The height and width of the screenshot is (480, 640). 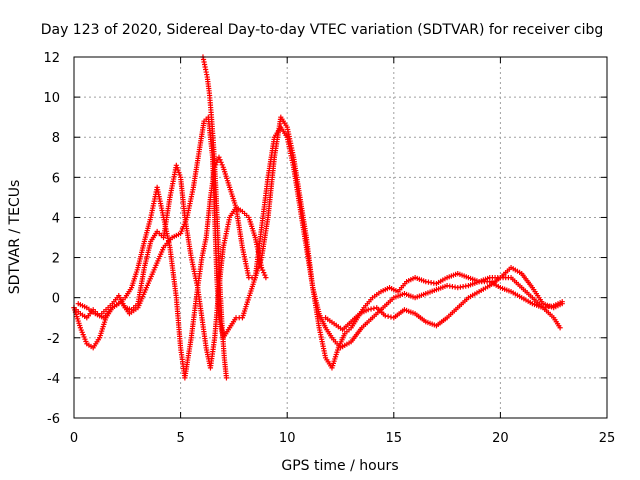 I want to click on y-tick-label: 2, so click(x=56, y=259).